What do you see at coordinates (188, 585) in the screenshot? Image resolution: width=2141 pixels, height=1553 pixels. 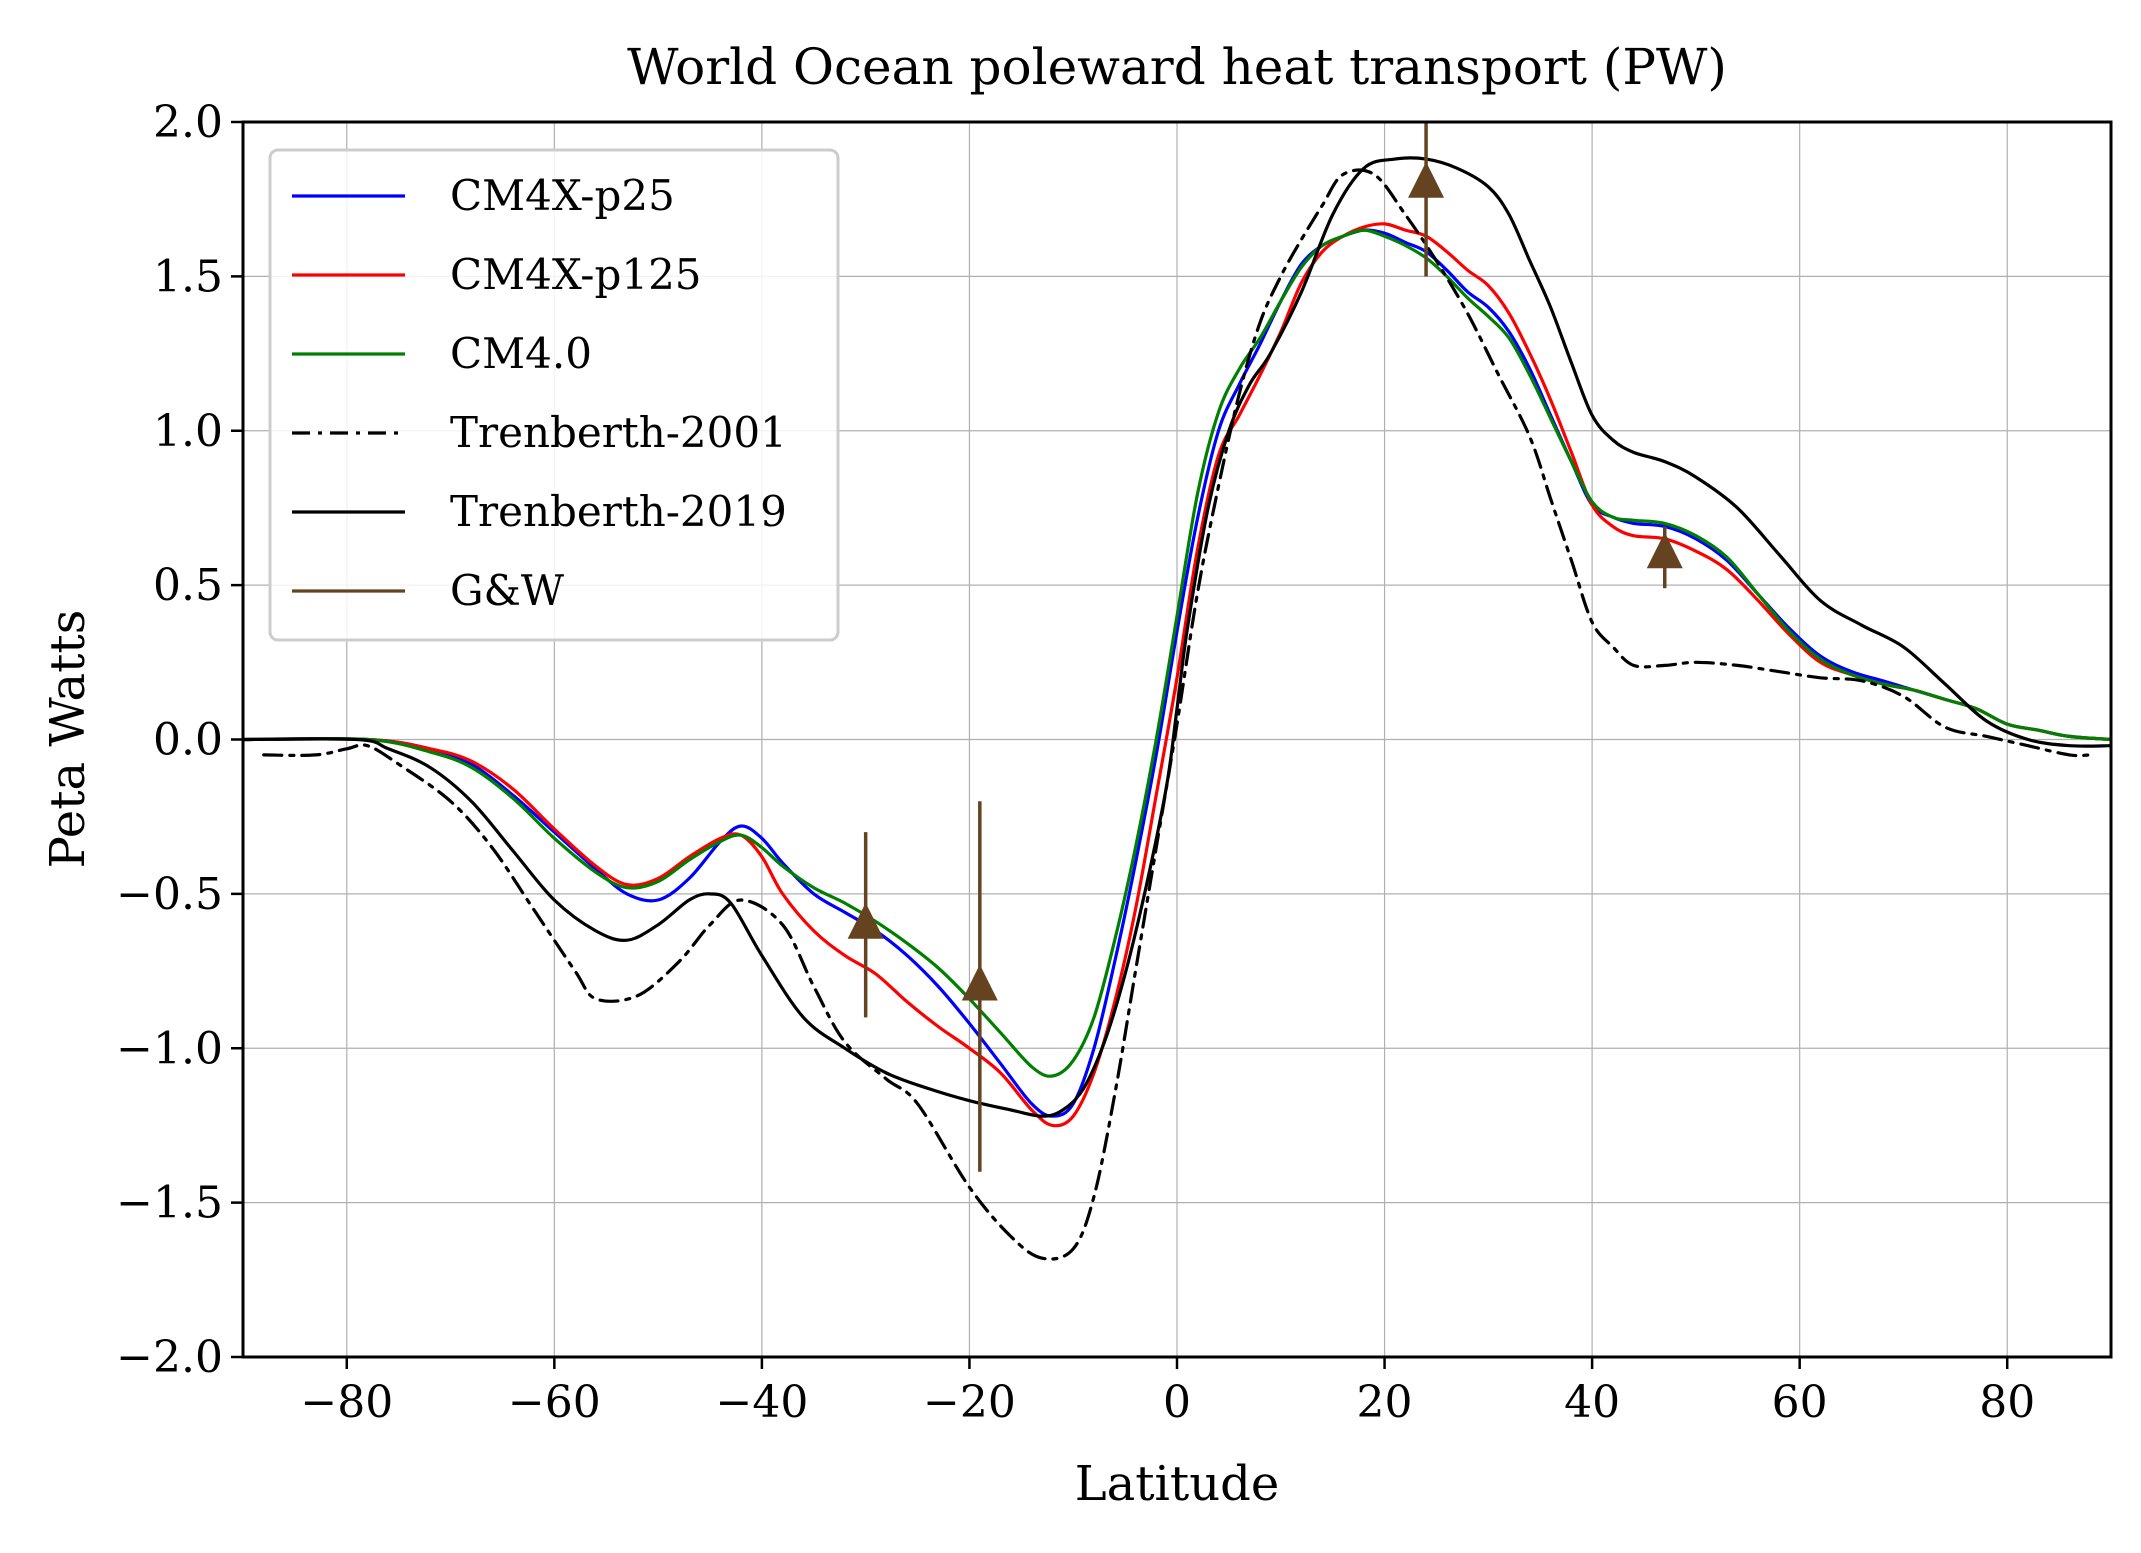 I see `y-tick-label: 0.5` at bounding box center [188, 585].